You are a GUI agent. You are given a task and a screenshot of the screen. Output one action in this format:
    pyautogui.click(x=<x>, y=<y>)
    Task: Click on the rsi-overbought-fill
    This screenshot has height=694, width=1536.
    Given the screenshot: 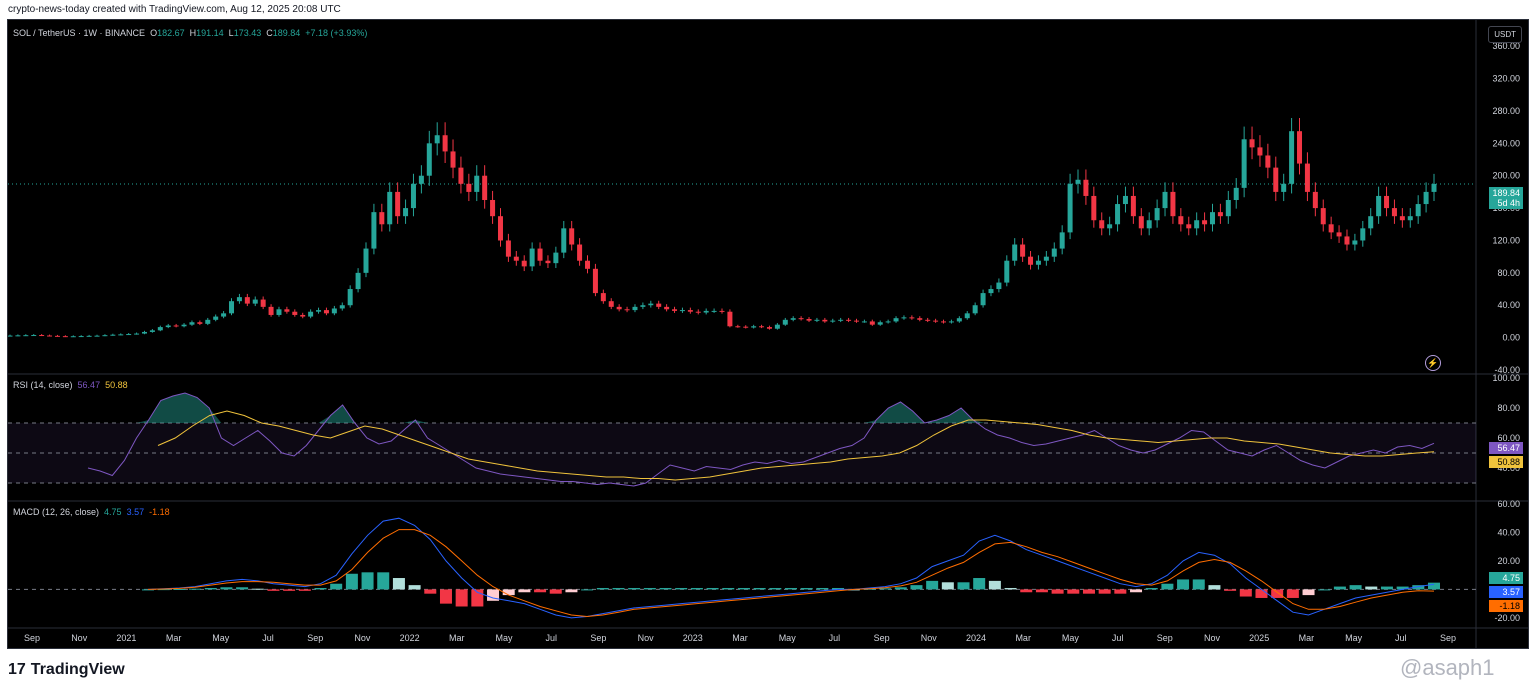 What is the action you would take?
    pyautogui.click(x=761, y=408)
    